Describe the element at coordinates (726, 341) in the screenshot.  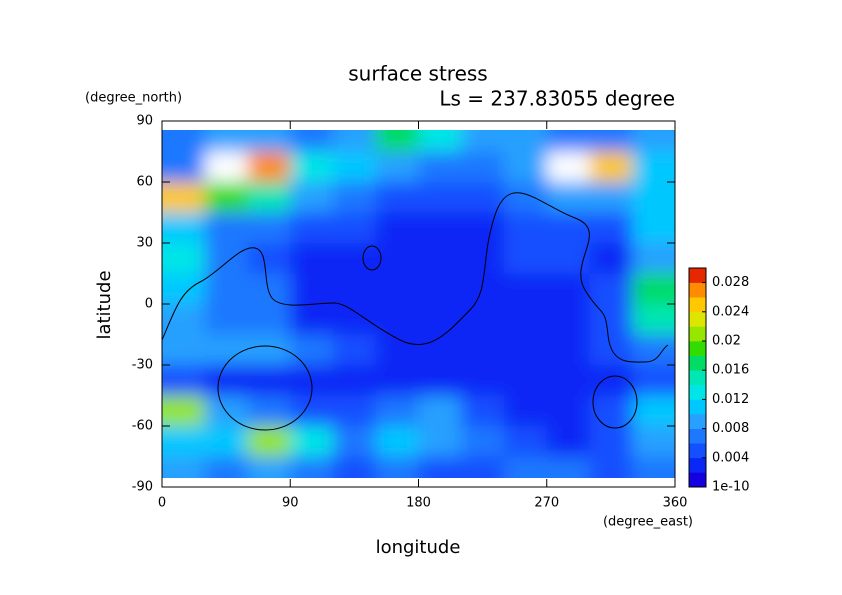
I see `colorbar-tick-label: 0.02` at that location.